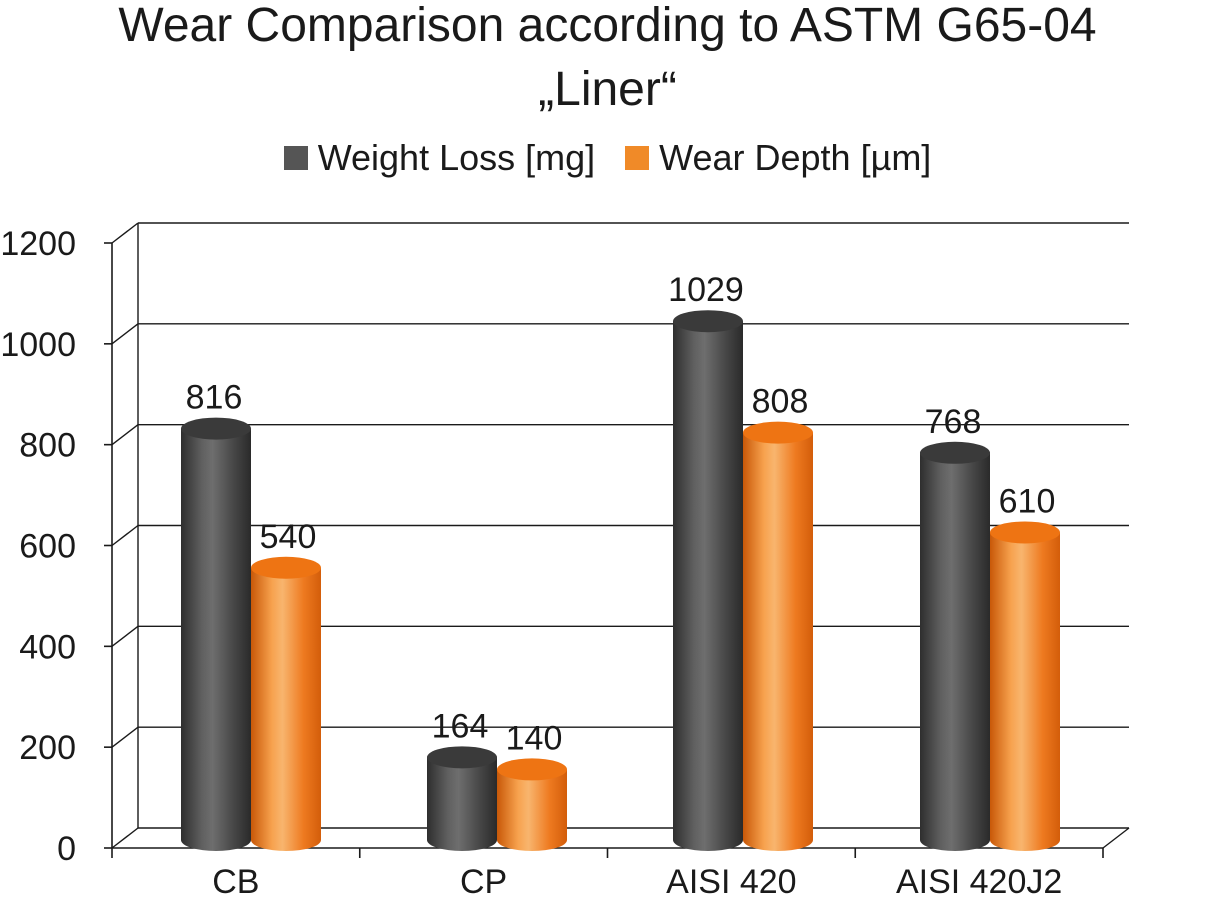 This screenshot has height=900, width=1215. I want to click on data-label: 808, so click(780, 402).